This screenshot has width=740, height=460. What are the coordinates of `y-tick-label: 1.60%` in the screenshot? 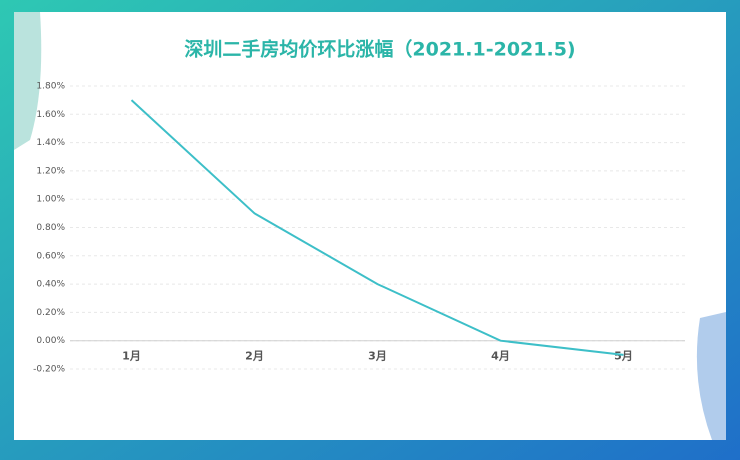 It's located at (50, 115).